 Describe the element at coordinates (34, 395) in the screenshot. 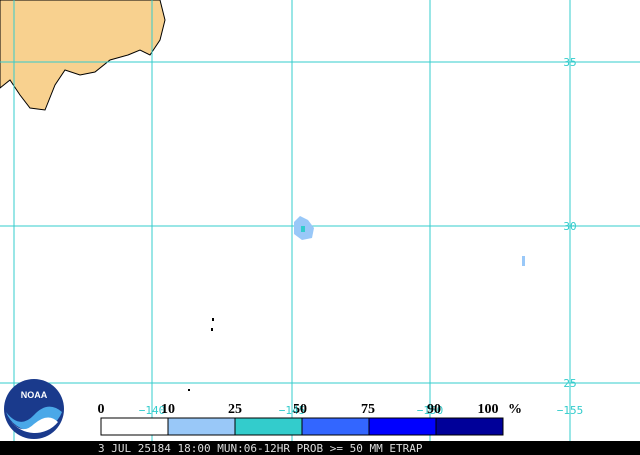

I see `logo-text: NOAA` at that location.